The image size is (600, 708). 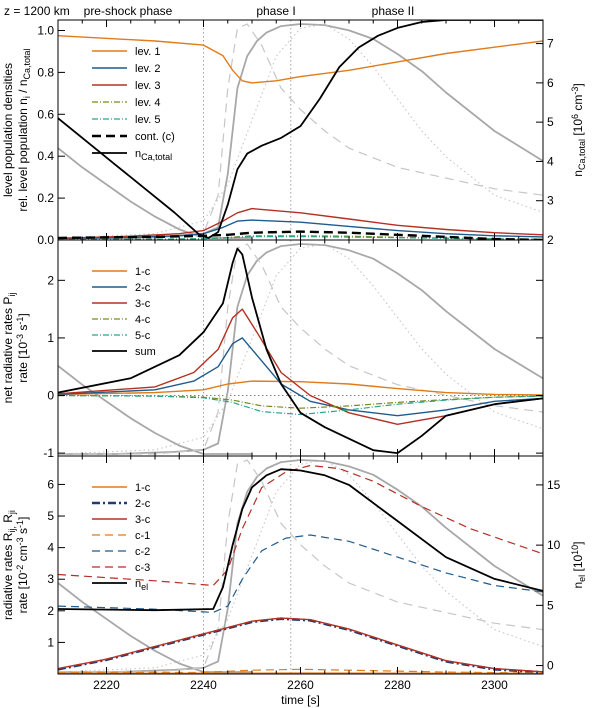 I want to click on x-tick-label: 2240, so click(x=203, y=685).